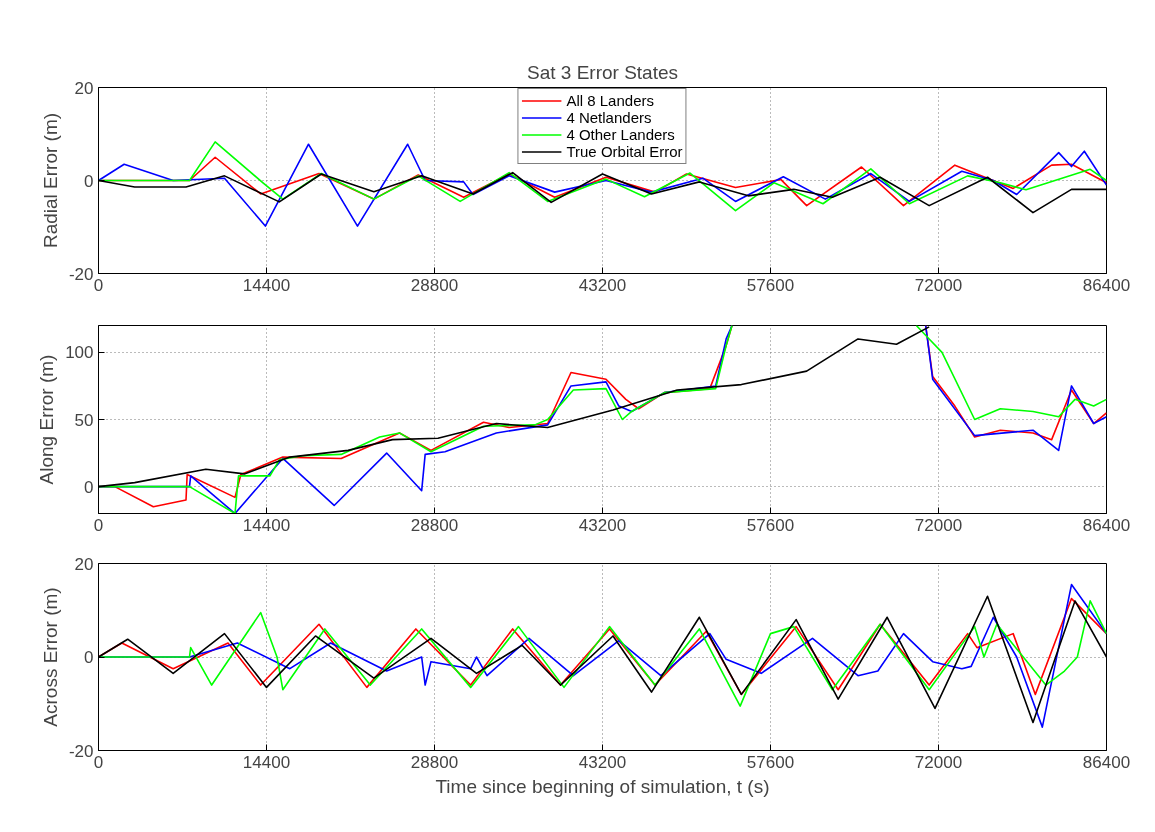  Describe the element at coordinates (610, 100) in the screenshot. I see `legend-label: All 8 Landers` at that location.